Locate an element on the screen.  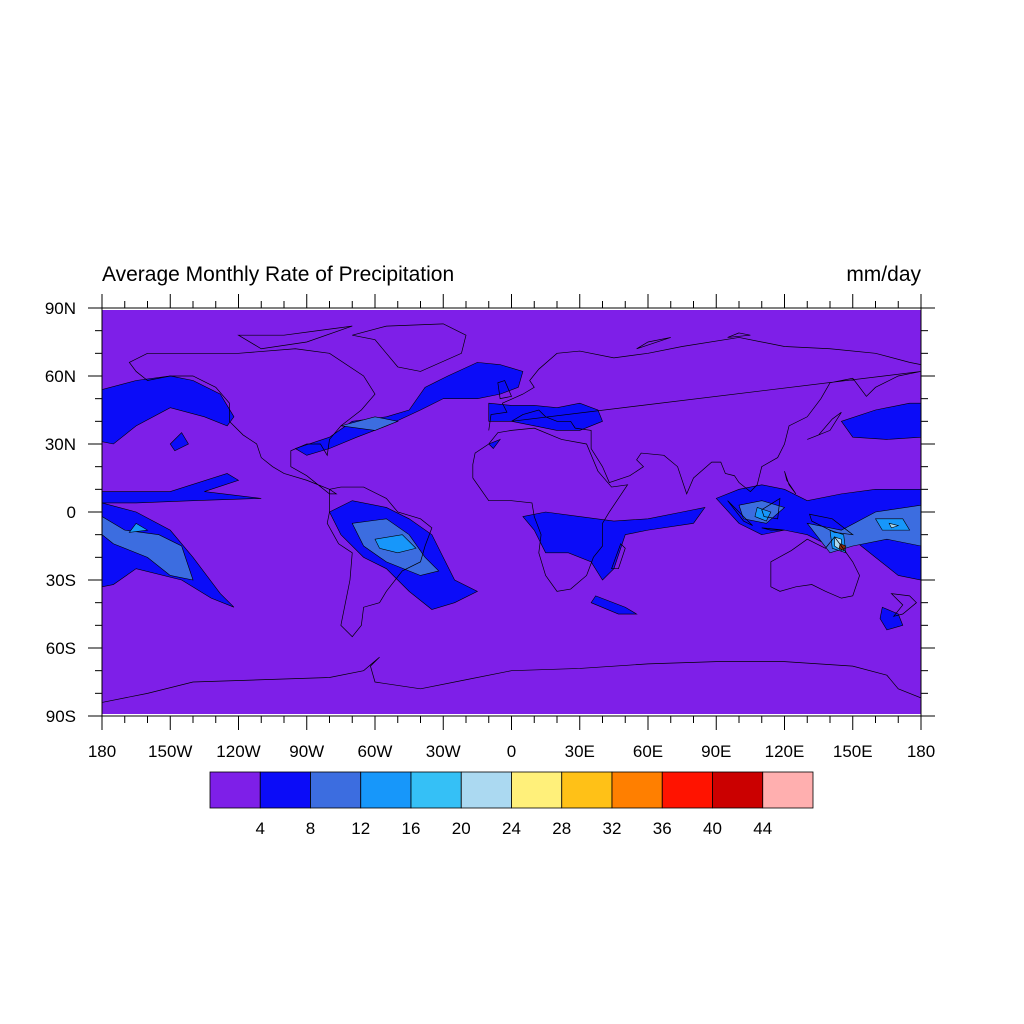
colorbar-label: 28 is located at coordinates (561, 828).